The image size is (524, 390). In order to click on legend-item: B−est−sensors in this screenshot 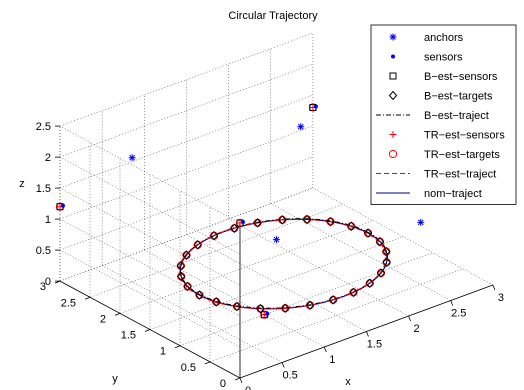, I will do `click(443, 77)`.